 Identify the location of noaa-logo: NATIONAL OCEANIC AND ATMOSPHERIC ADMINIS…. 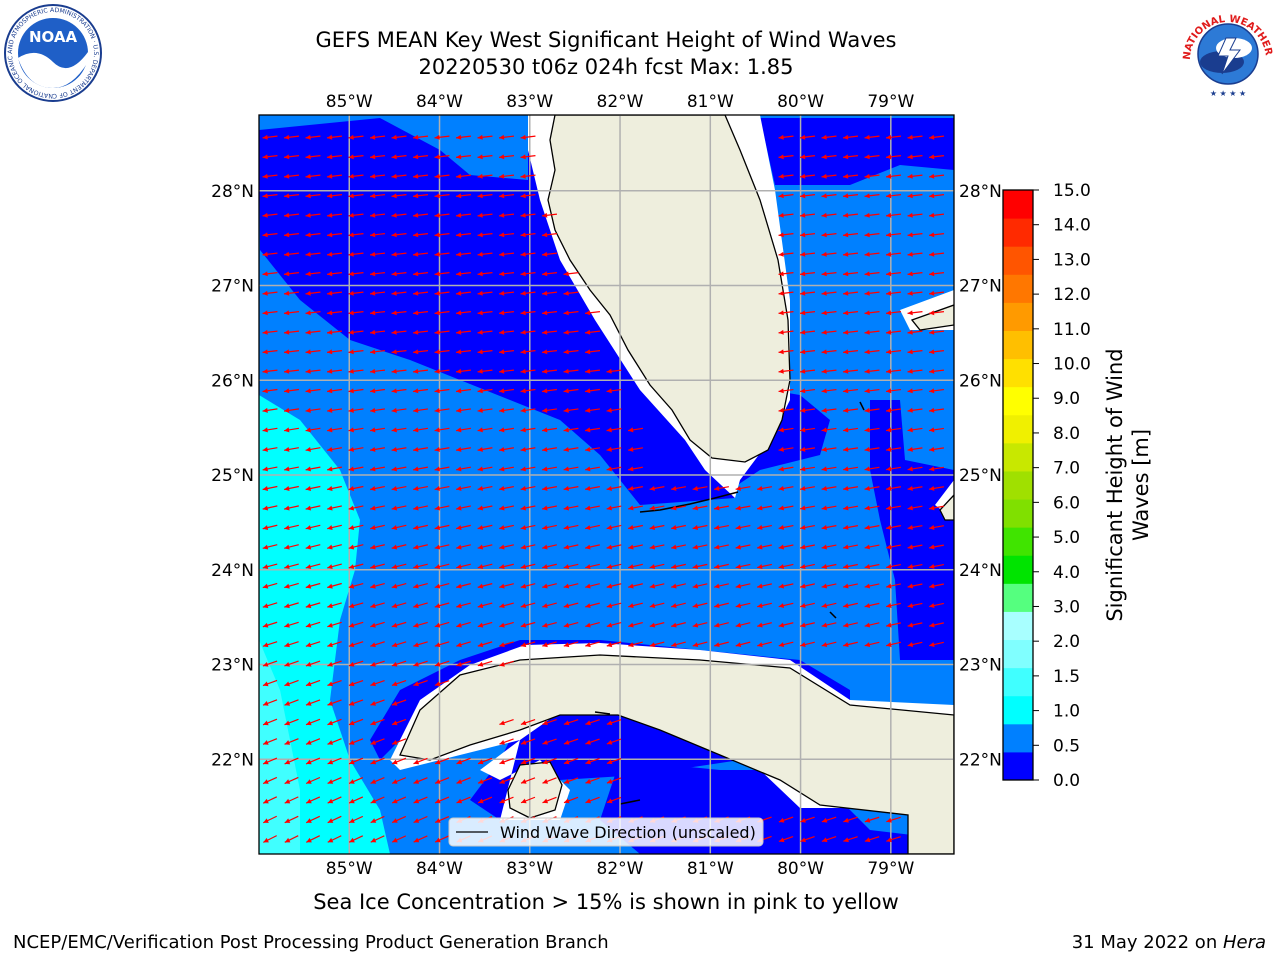
(52, 52).